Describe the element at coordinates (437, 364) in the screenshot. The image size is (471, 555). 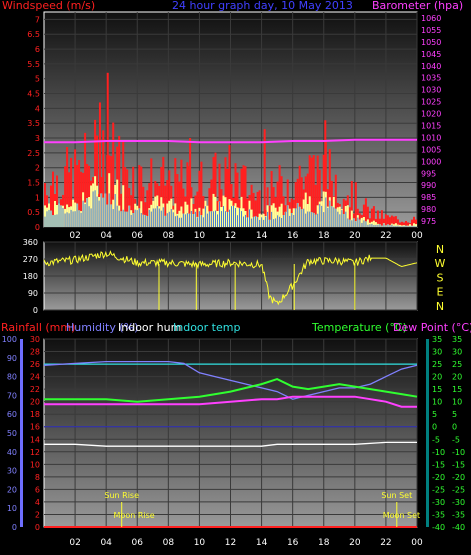
I see `temperature-tick-left: 25` at that location.